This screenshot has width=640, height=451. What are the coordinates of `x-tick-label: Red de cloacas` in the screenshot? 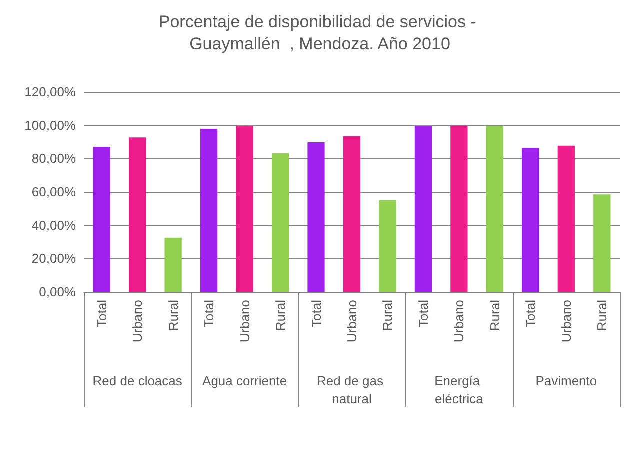 It's located at (137, 381).